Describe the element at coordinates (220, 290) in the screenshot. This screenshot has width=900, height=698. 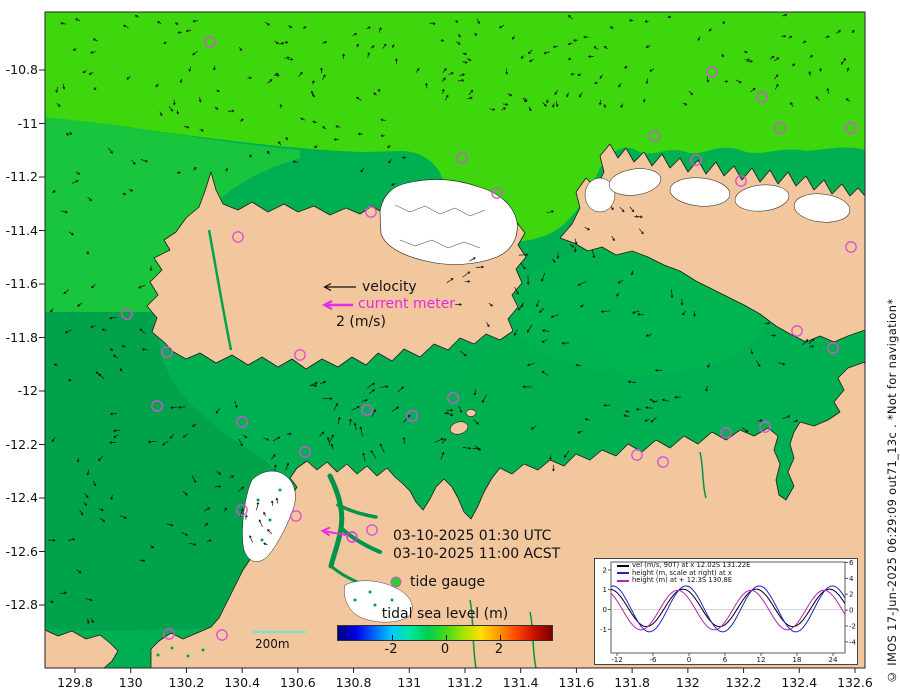
I see `strait-channel` at that location.